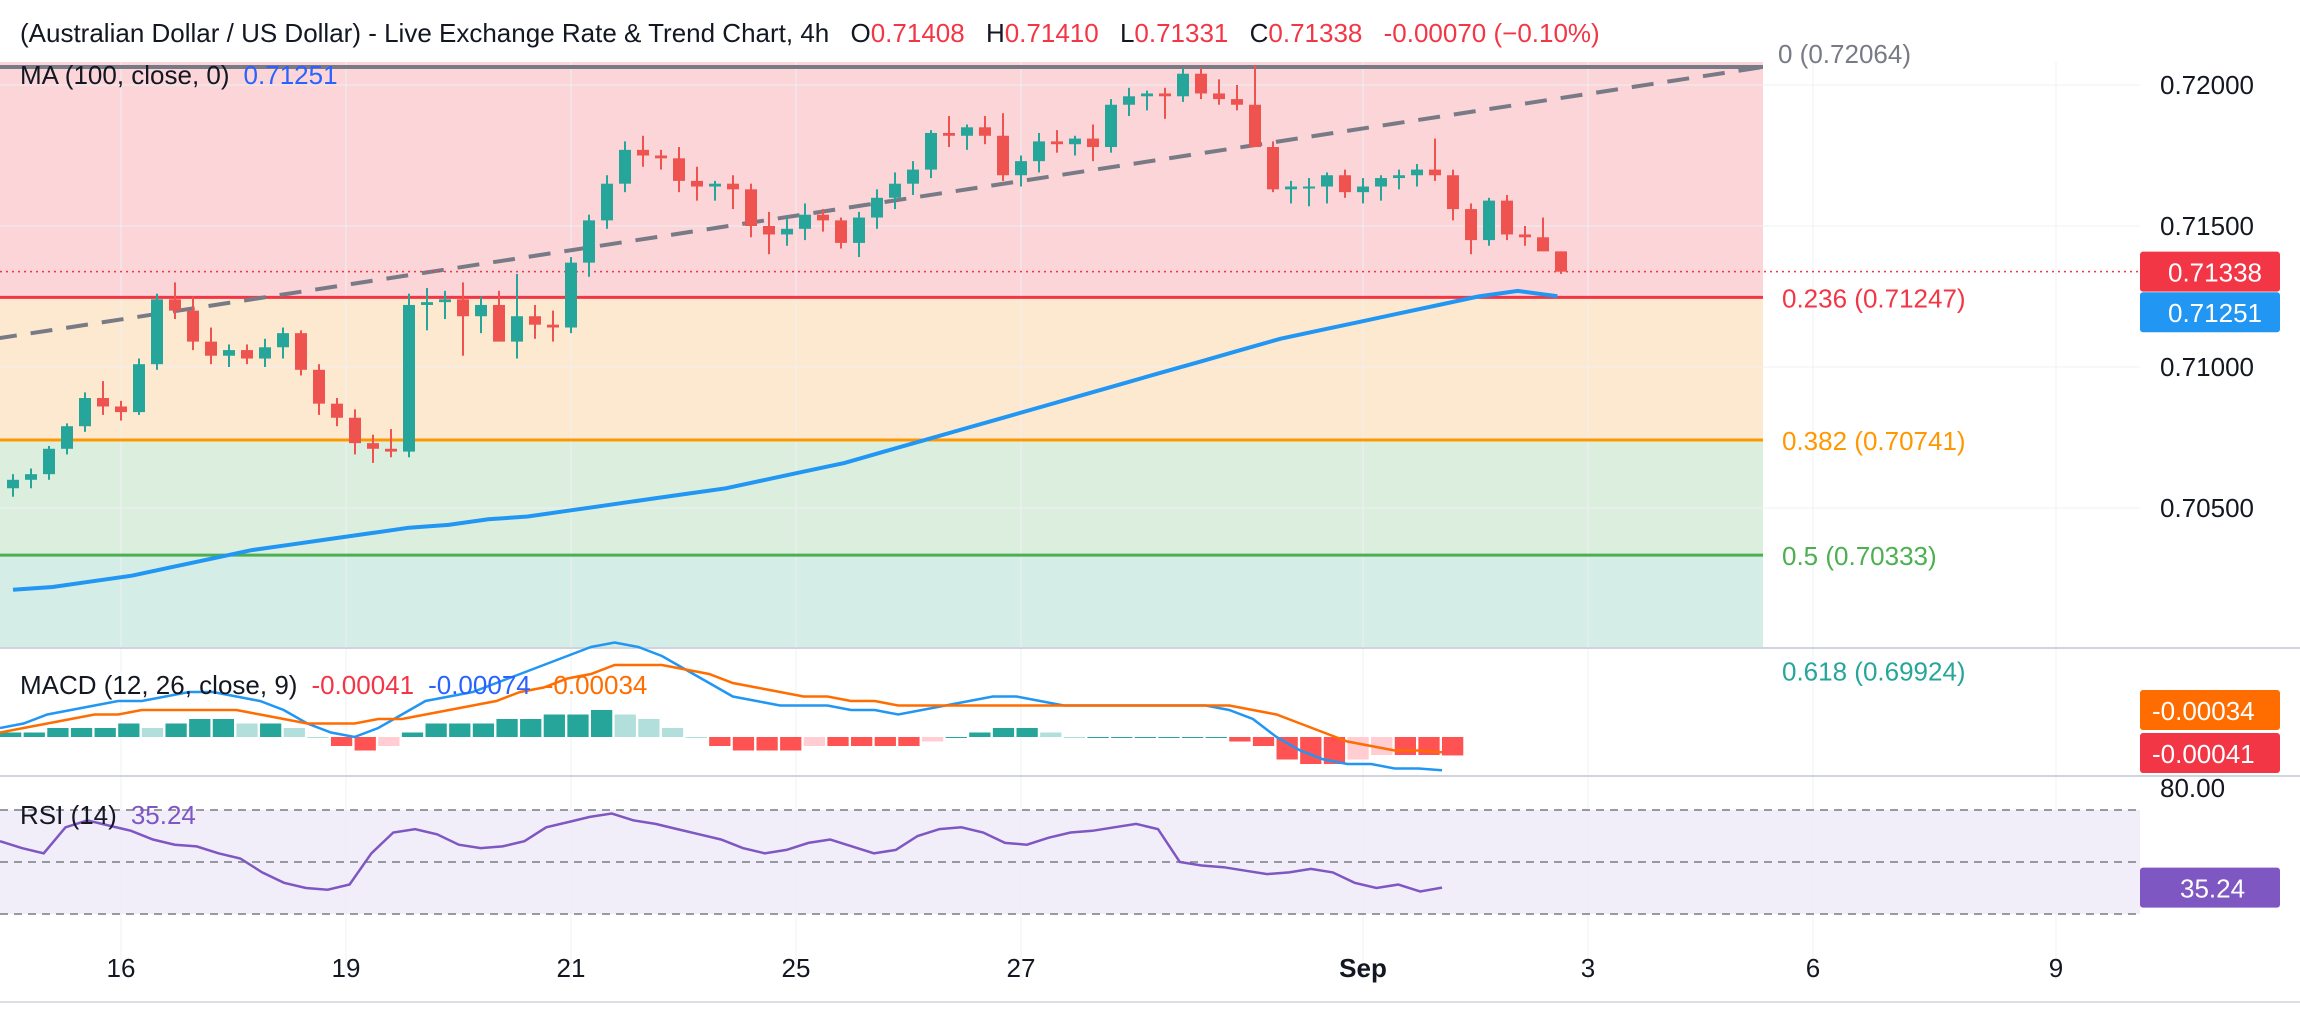 The width and height of the screenshot is (2300, 1030). Describe the element at coordinates (1021, 968) in the screenshot. I see `x-tick-27: 27` at that location.